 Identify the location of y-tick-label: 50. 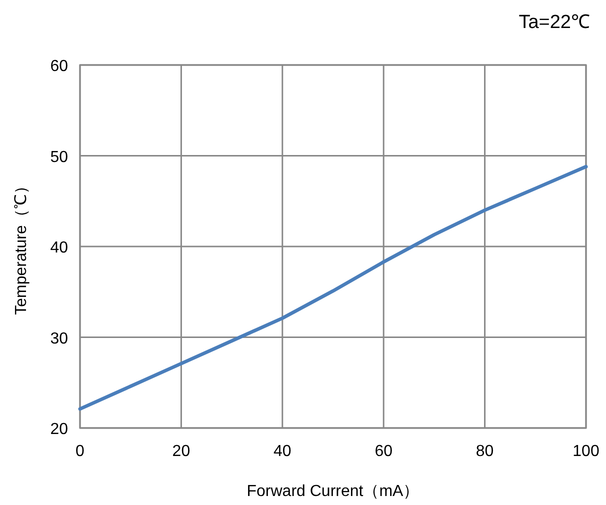
(59, 157).